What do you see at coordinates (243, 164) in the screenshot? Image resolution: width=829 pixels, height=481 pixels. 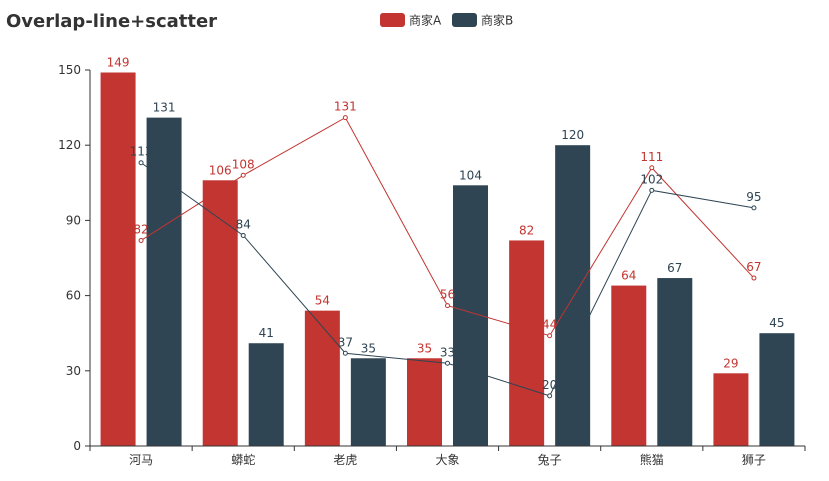 I see `point-label-s1-1: 108` at bounding box center [243, 164].